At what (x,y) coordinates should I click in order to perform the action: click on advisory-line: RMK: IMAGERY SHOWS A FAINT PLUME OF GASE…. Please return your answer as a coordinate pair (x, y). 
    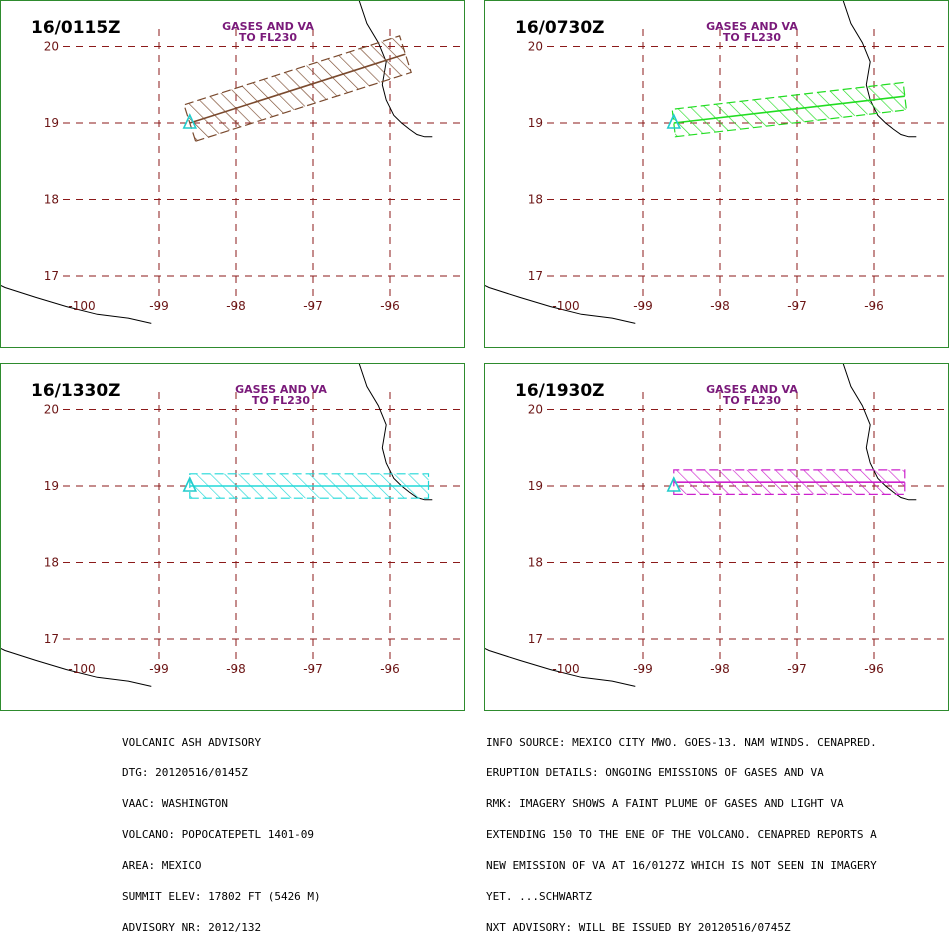
    Looking at the image, I should click on (665, 804).